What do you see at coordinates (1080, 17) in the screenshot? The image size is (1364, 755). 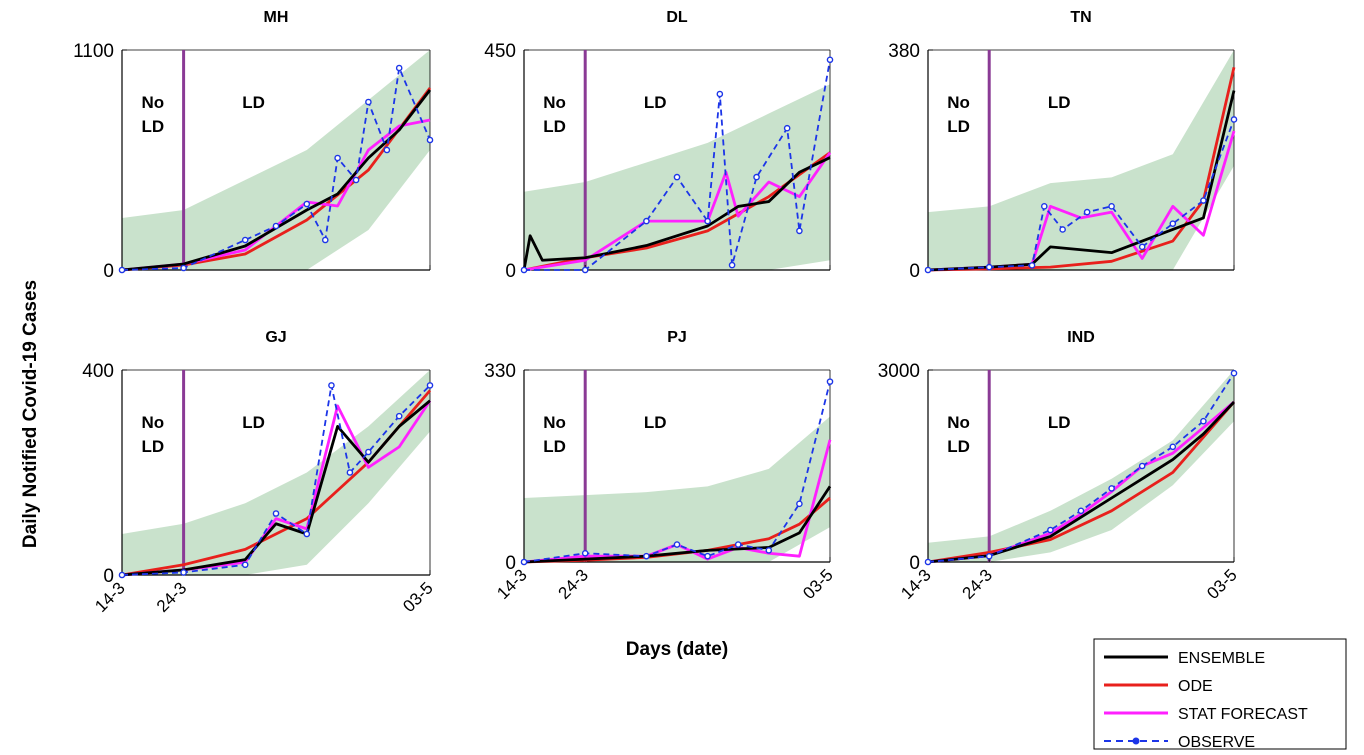 I see `panel-title: TN` at bounding box center [1080, 17].